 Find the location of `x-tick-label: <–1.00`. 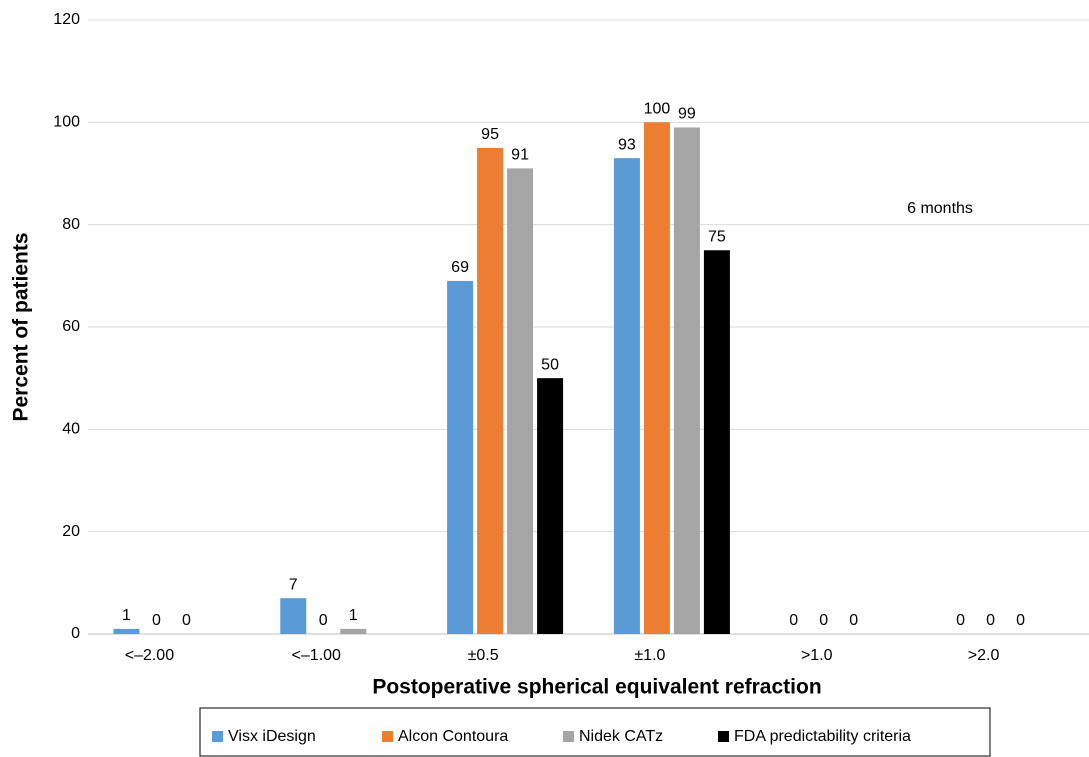

x-tick-label: <–1.00 is located at coordinates (316, 655).